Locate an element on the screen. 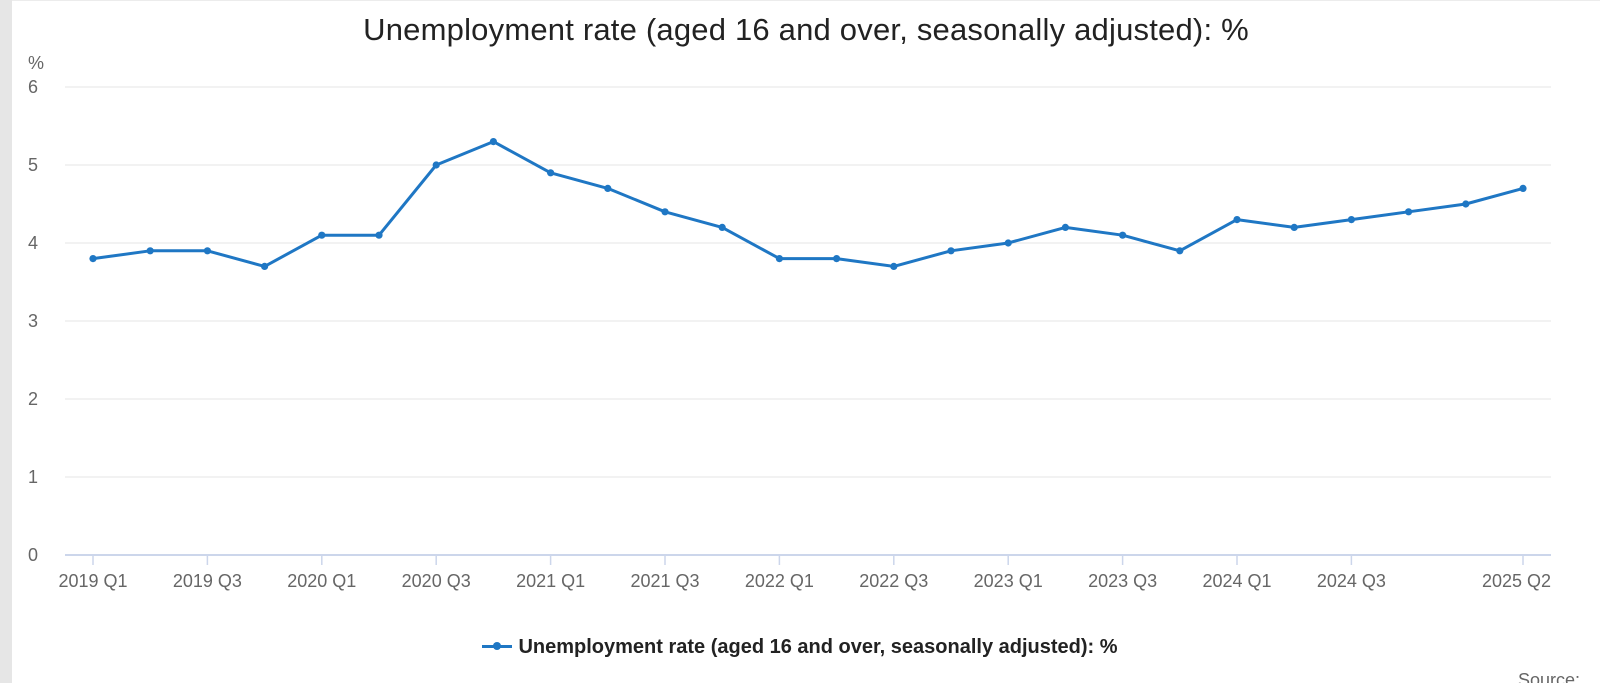 Image resolution: width=1600 pixels, height=683 pixels. data-point-2023-Q3 is located at coordinates (1123, 235).